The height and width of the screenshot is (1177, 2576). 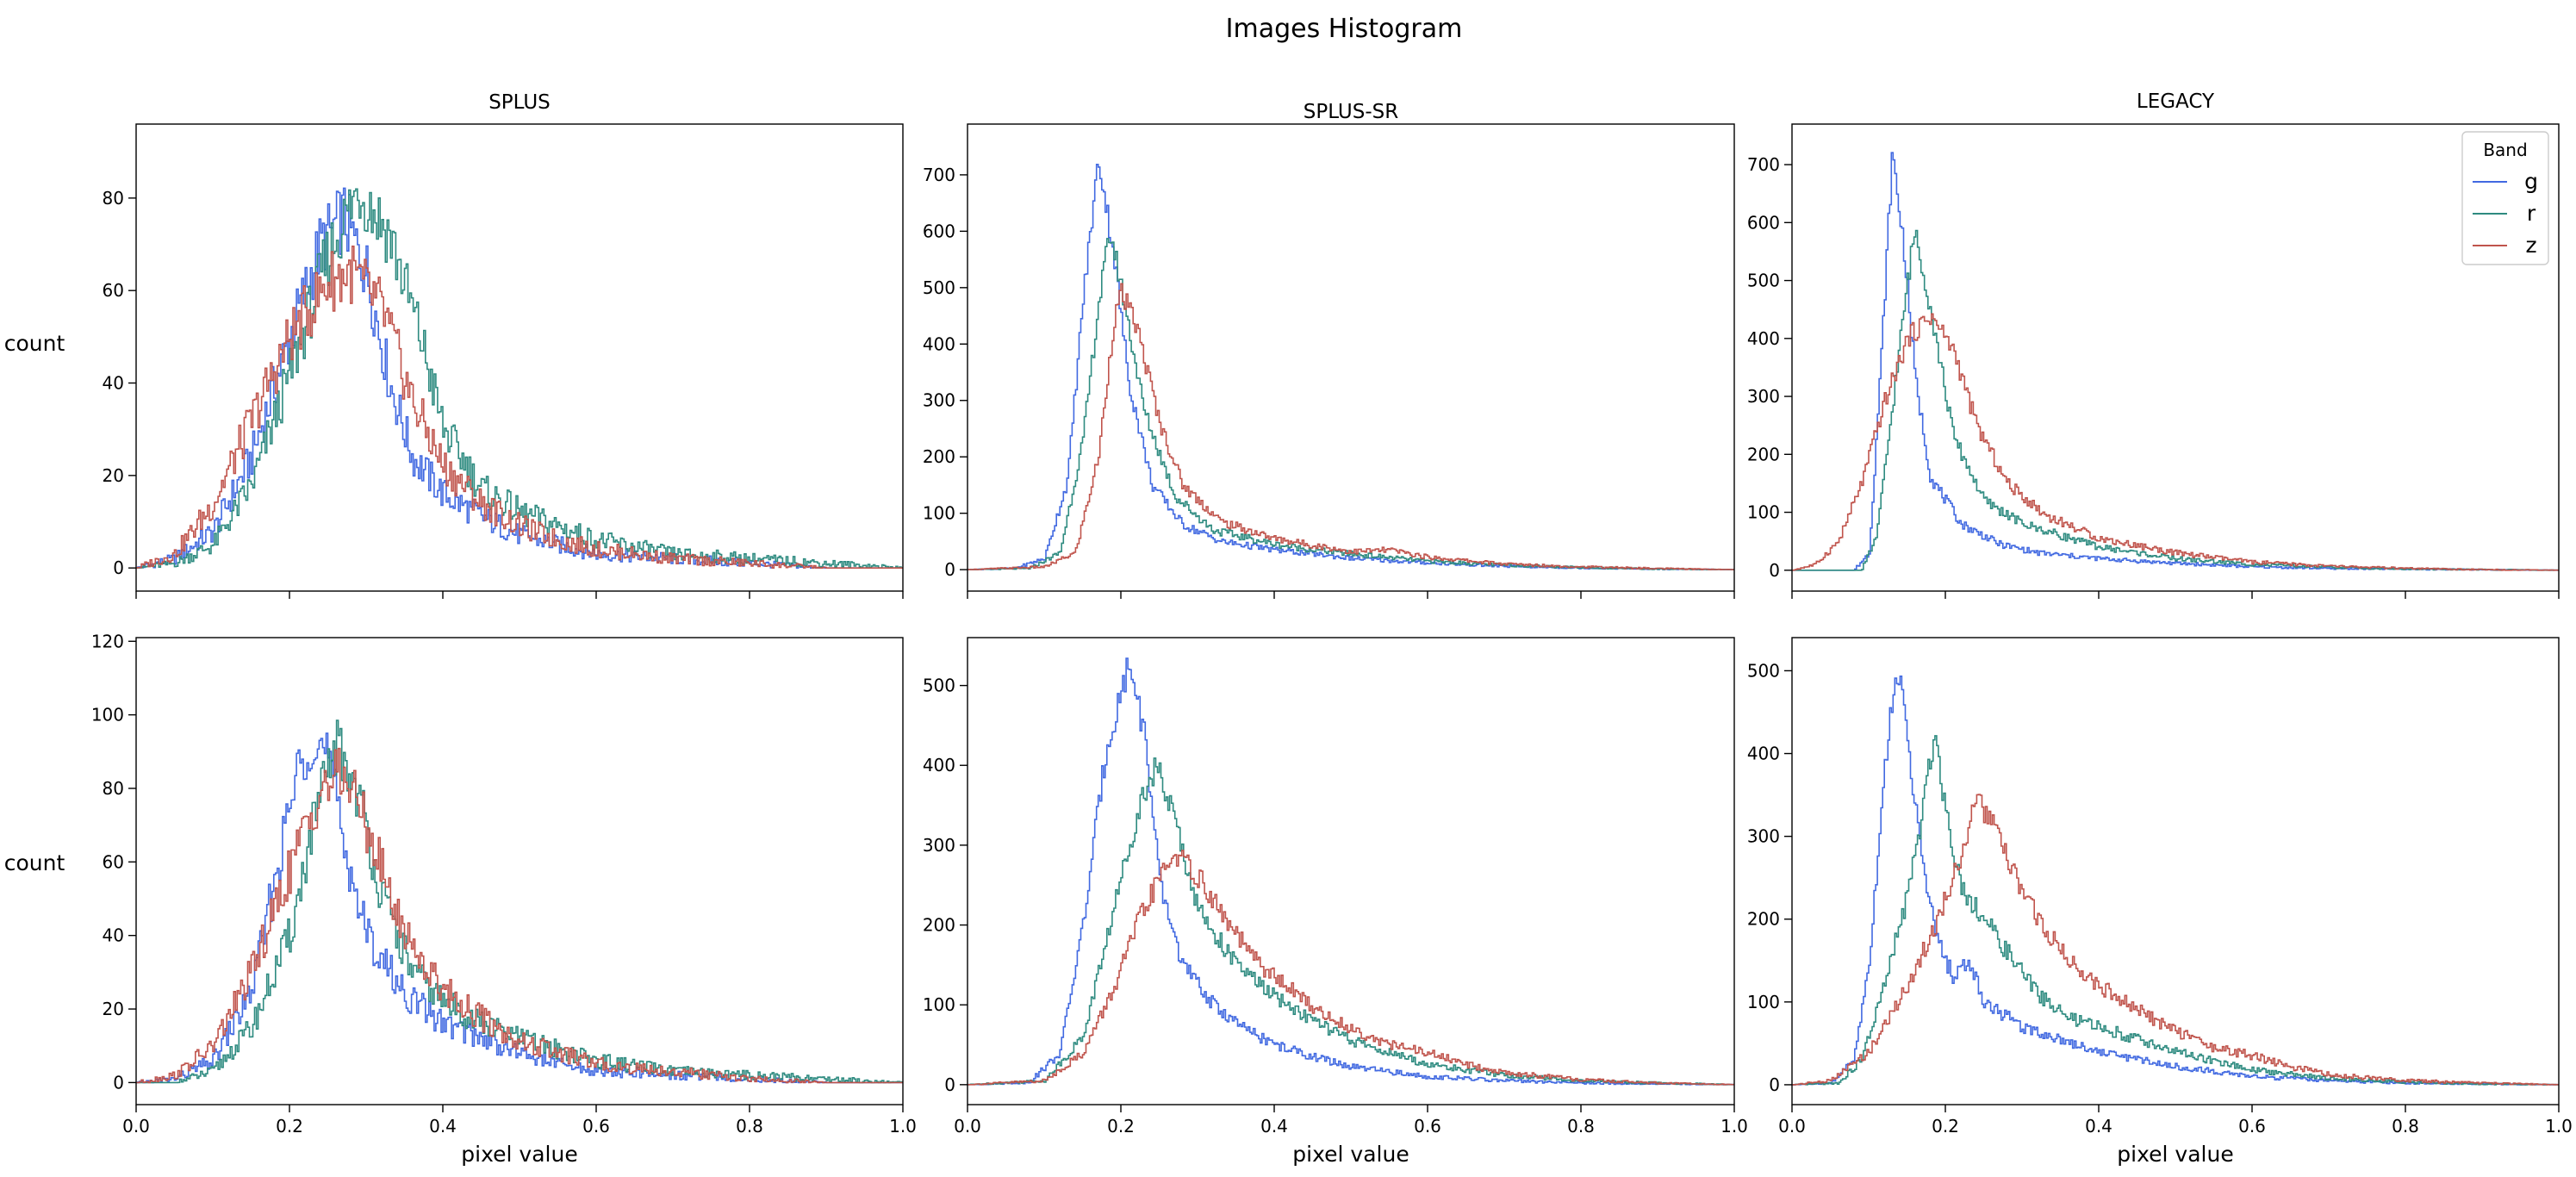 I want to click on panel-3: LEGACY 0 100 200 300 400 500 600 700, so click(x=2154, y=344).